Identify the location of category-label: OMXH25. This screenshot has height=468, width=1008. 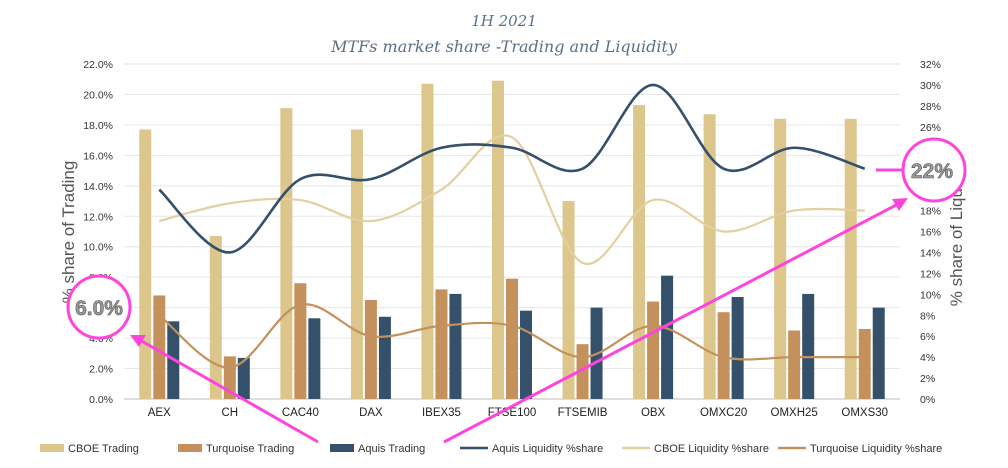
(794, 413).